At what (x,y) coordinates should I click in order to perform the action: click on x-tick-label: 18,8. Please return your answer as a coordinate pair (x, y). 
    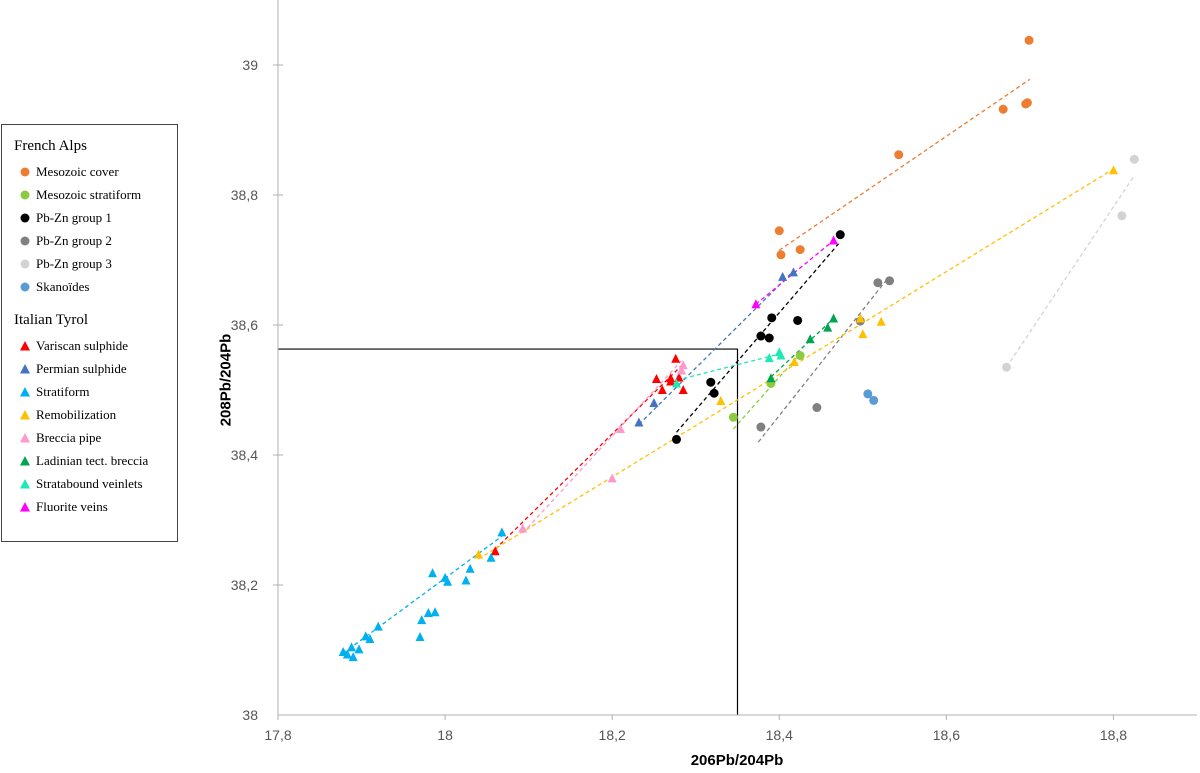
    Looking at the image, I should click on (1113, 735).